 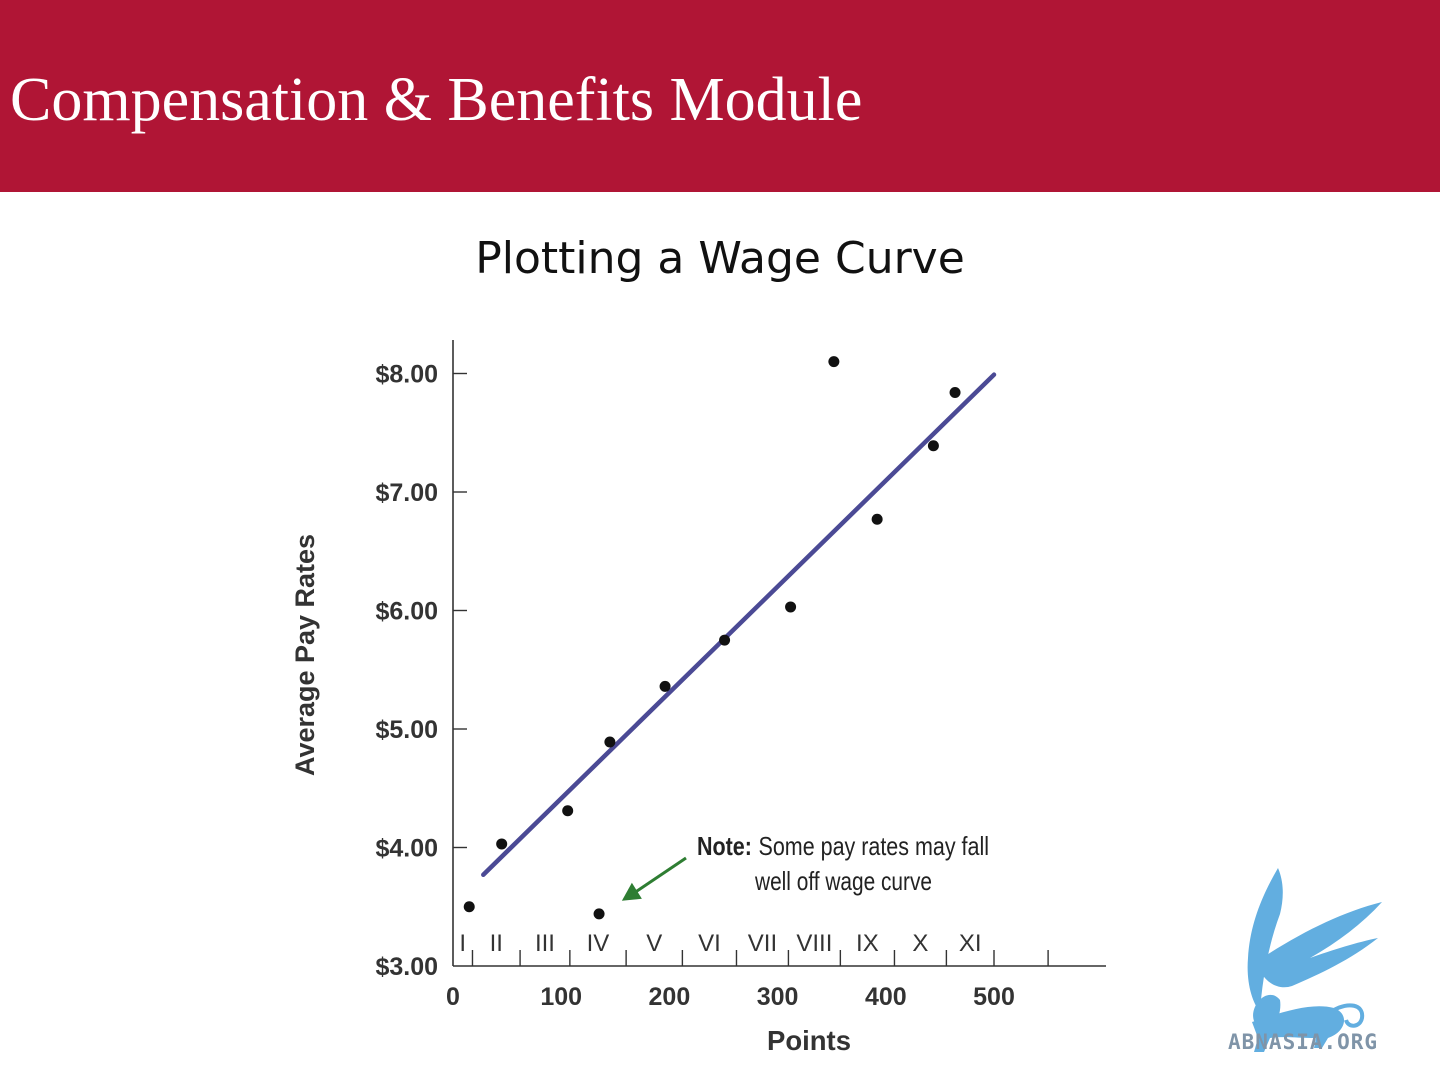 I want to click on y-axis-ticks: $3.00 $4.00 $5.00 $6.00 $7.00 $8.00, so click(x=421, y=671).